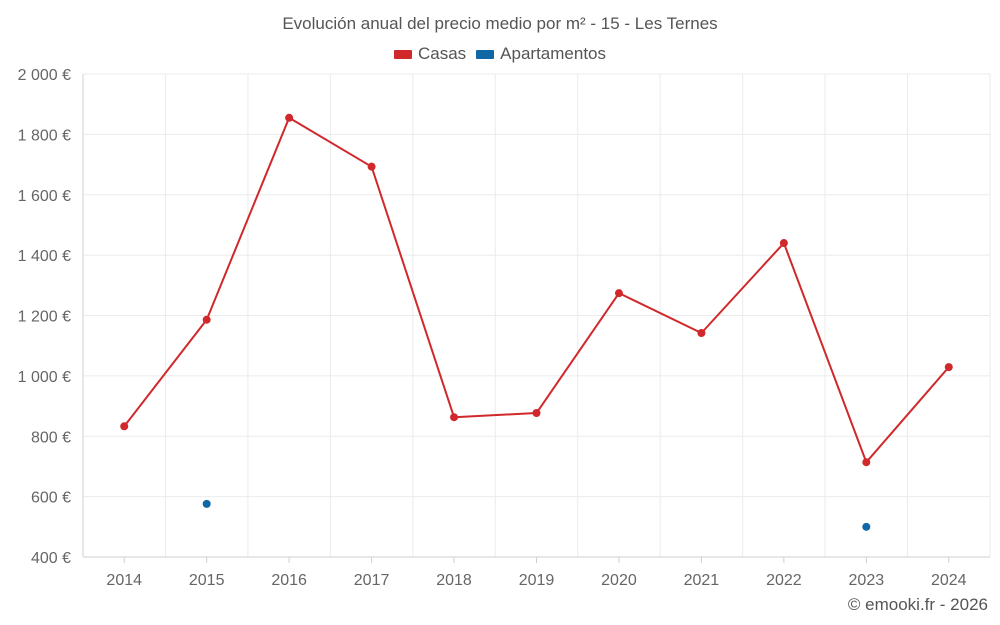 This screenshot has width=1000, height=625. Describe the element at coordinates (553, 53) in the screenshot. I see `legend-label-apartamentos: Apartamentos` at that location.